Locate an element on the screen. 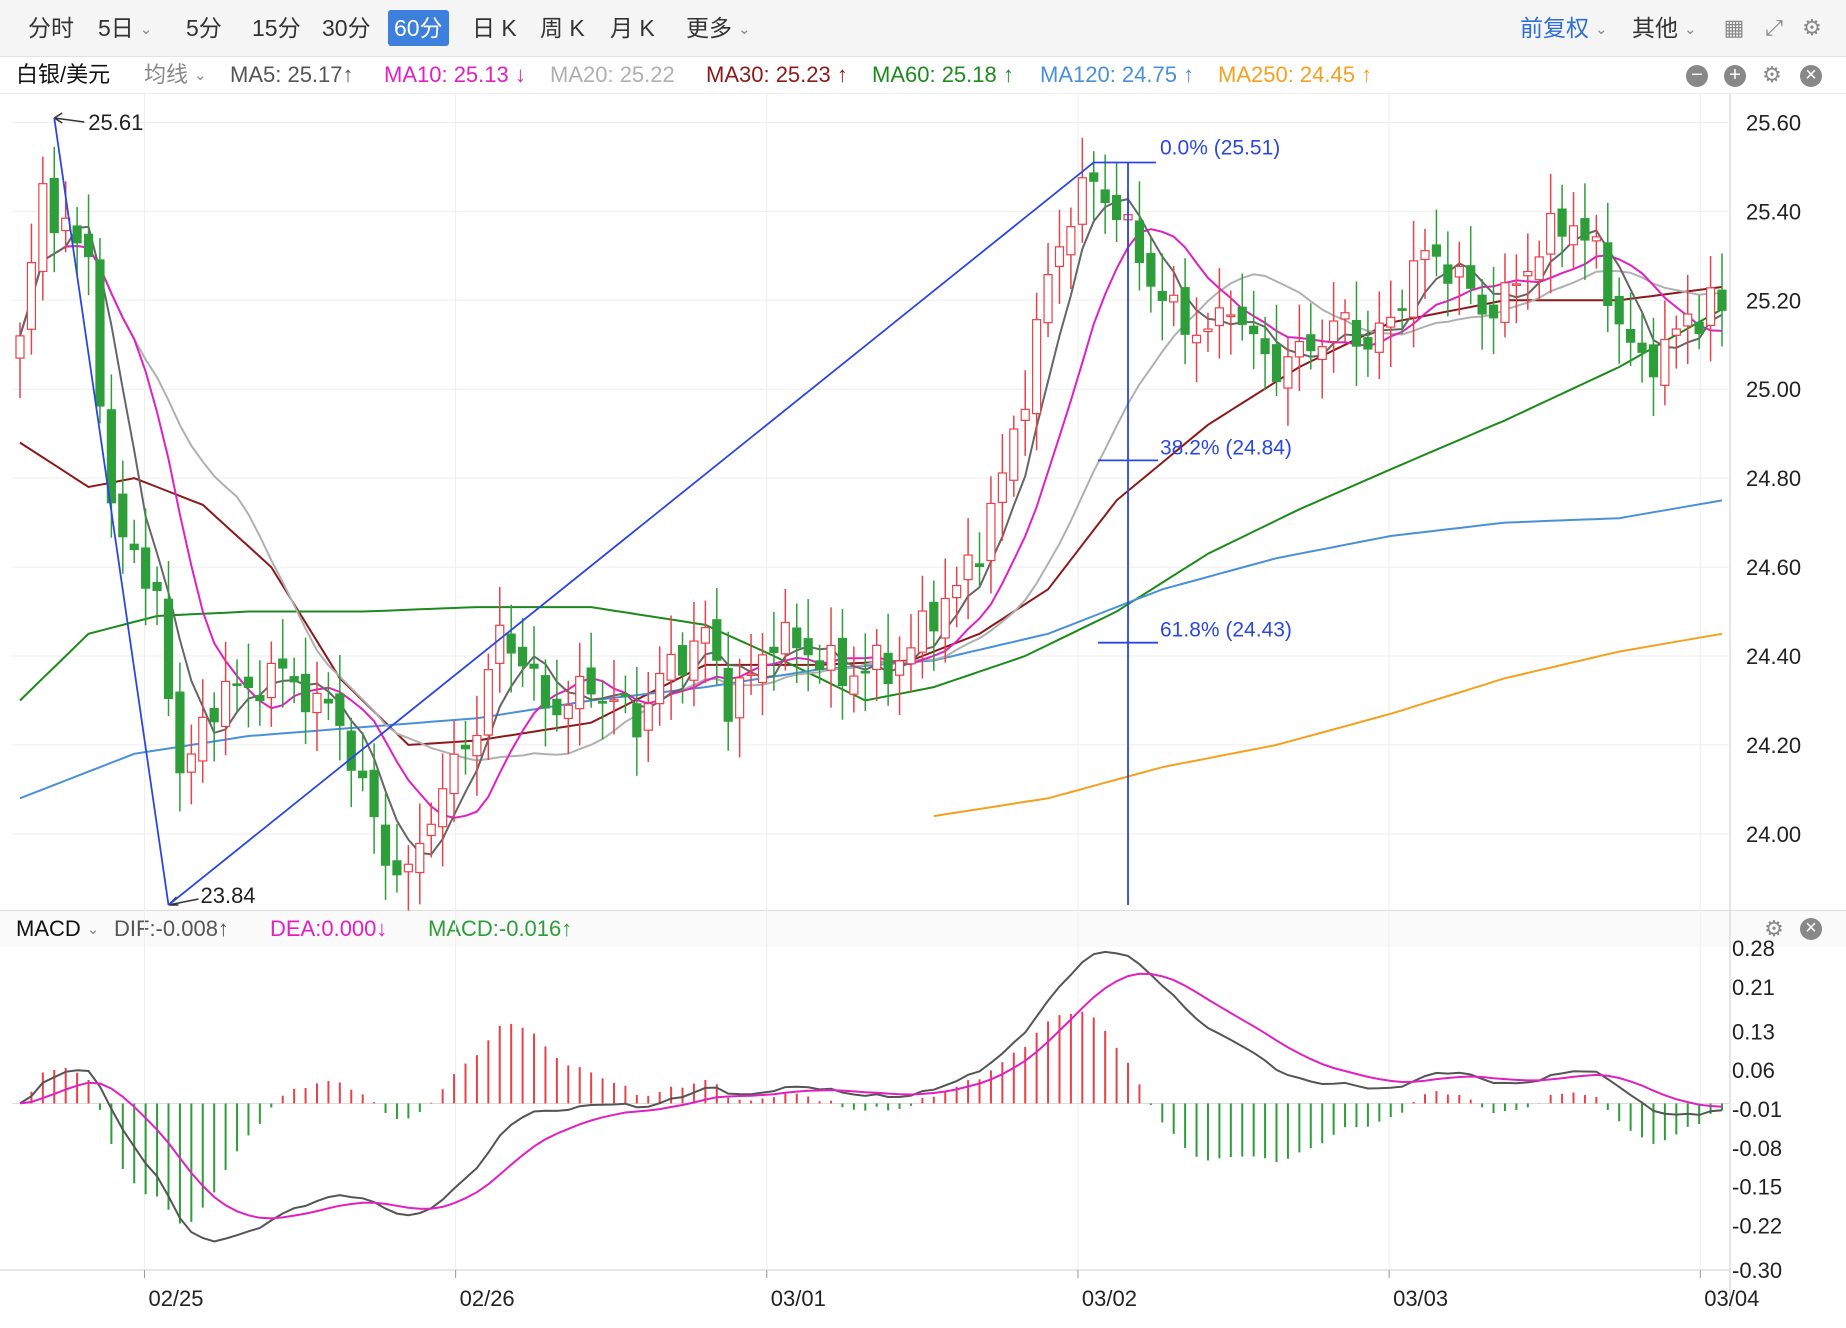 The image size is (1846, 1328). macd-close-icon: × is located at coordinates (1811, 929).